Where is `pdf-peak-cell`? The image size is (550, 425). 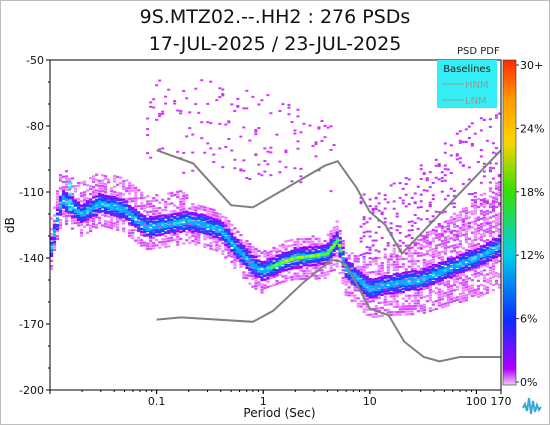
pdf-peak-cell is located at coordinates (307, 257).